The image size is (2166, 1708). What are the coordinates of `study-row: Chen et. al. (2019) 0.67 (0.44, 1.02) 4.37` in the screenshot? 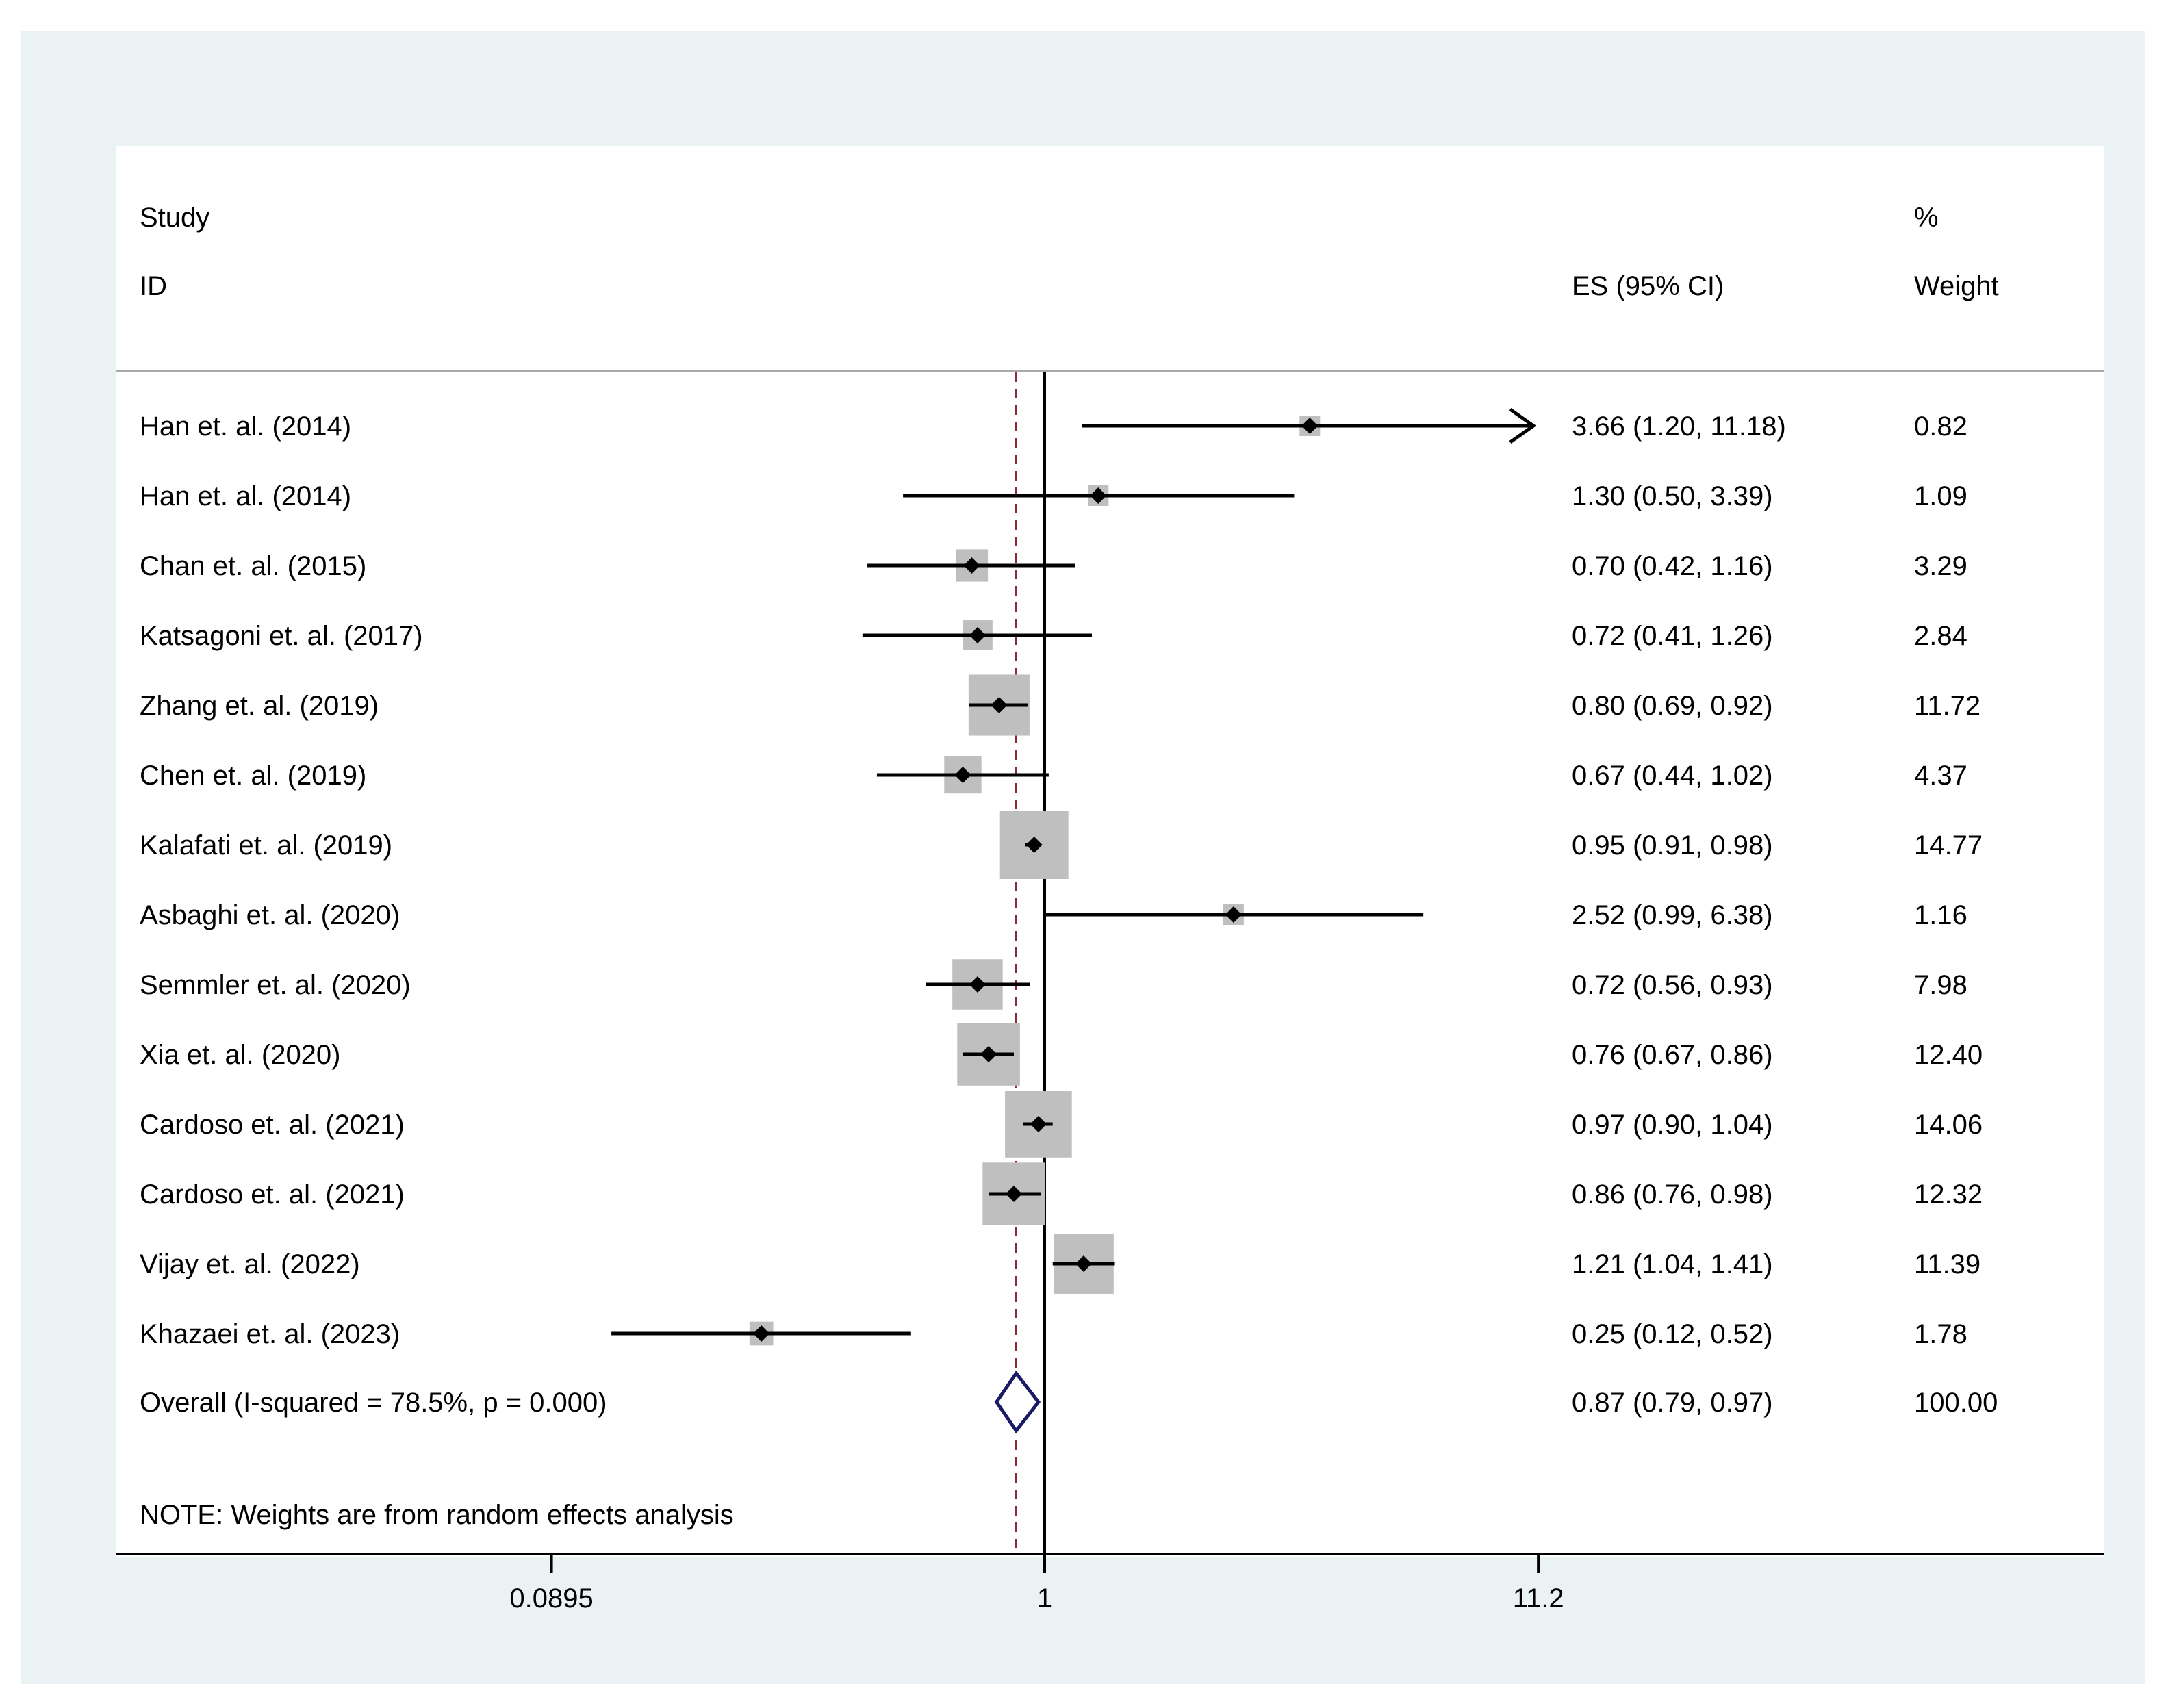 It's located at (1054, 775).